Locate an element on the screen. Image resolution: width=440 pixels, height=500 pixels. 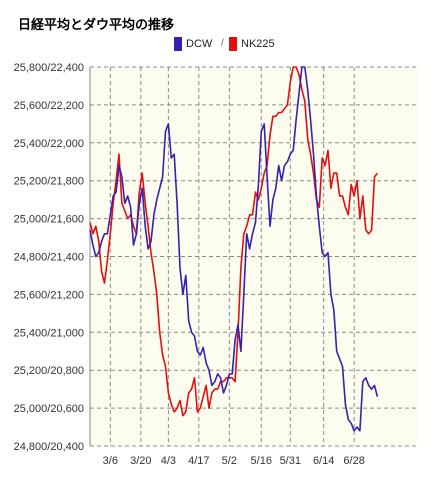
x-tick-label: 3/20 is located at coordinates (140, 461).